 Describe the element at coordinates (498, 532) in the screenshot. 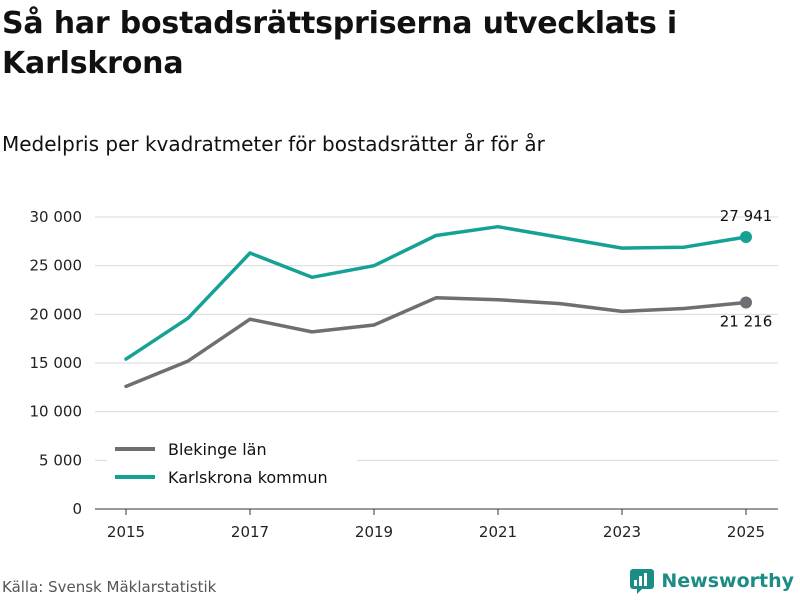

I see `x-tick-label: 2021` at that location.